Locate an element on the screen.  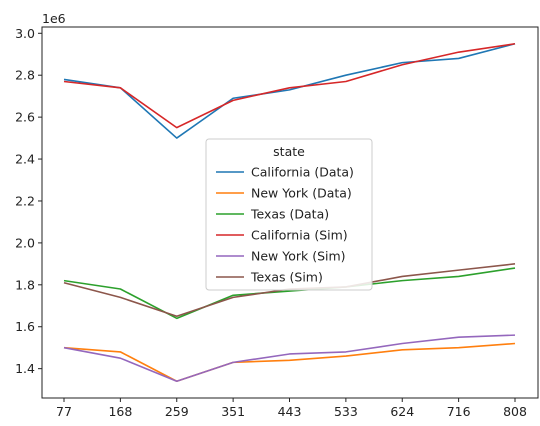
legend-label: Texas (Data) is located at coordinates (289, 214).